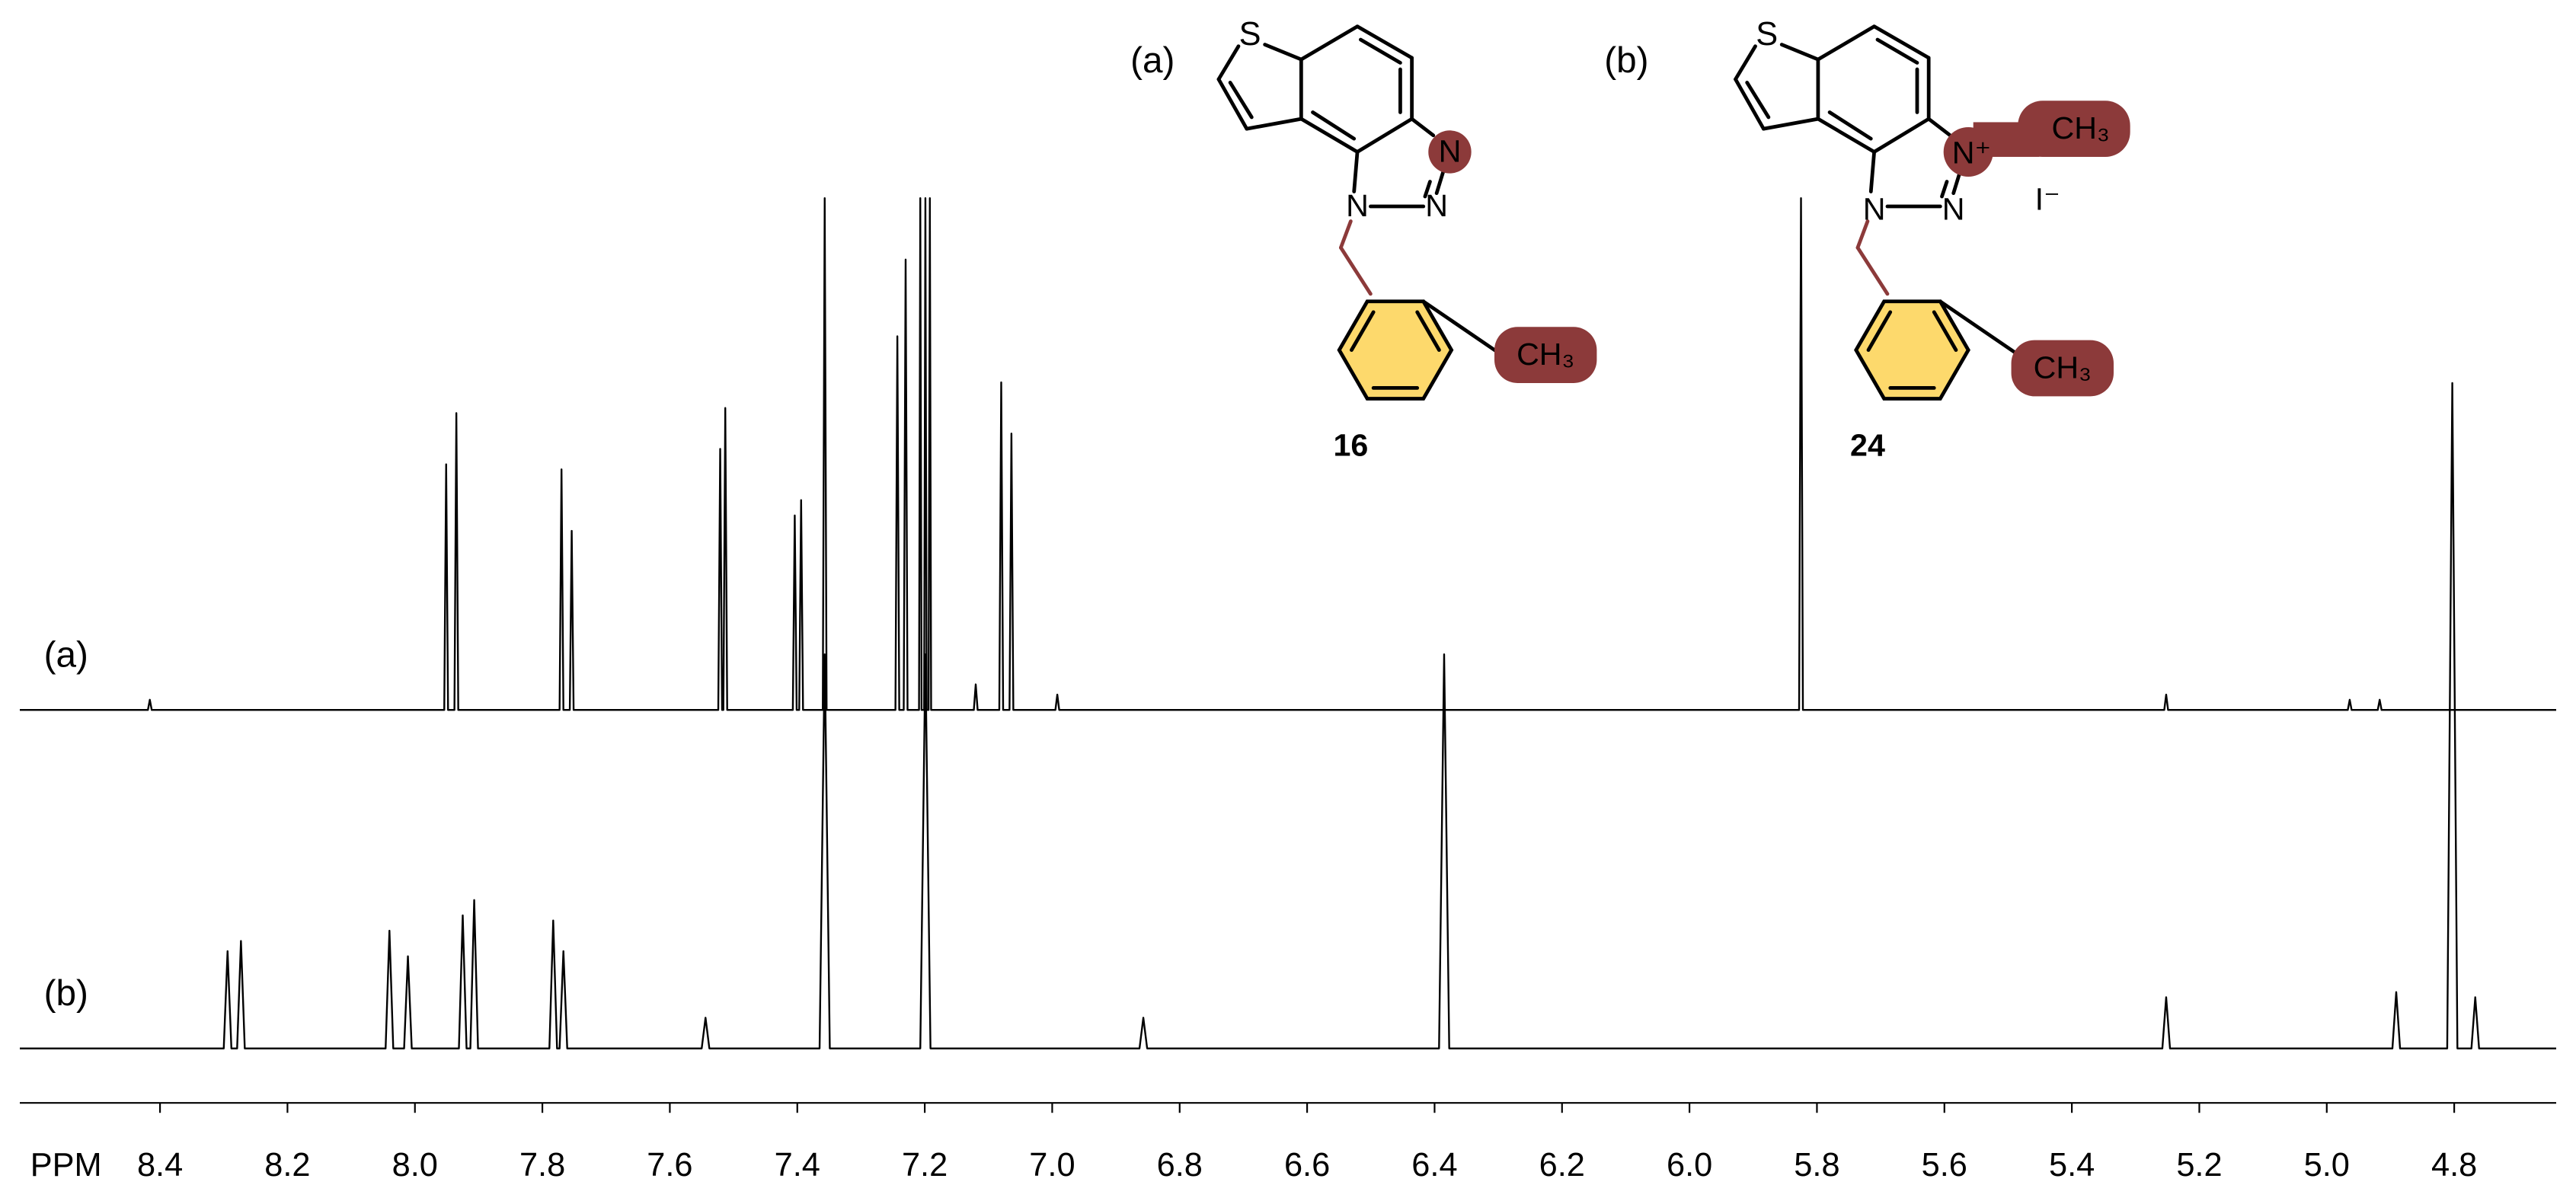 This screenshot has width=2576, height=1201. I want to click on x-tick-label: 7.0, so click(1052, 1165).